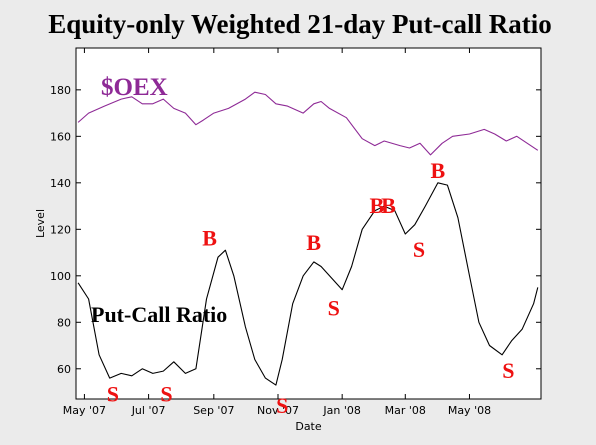 This screenshot has height=445, width=596. What do you see at coordinates (469, 410) in the screenshot?
I see `x-tick-label: May '08` at bounding box center [469, 410].